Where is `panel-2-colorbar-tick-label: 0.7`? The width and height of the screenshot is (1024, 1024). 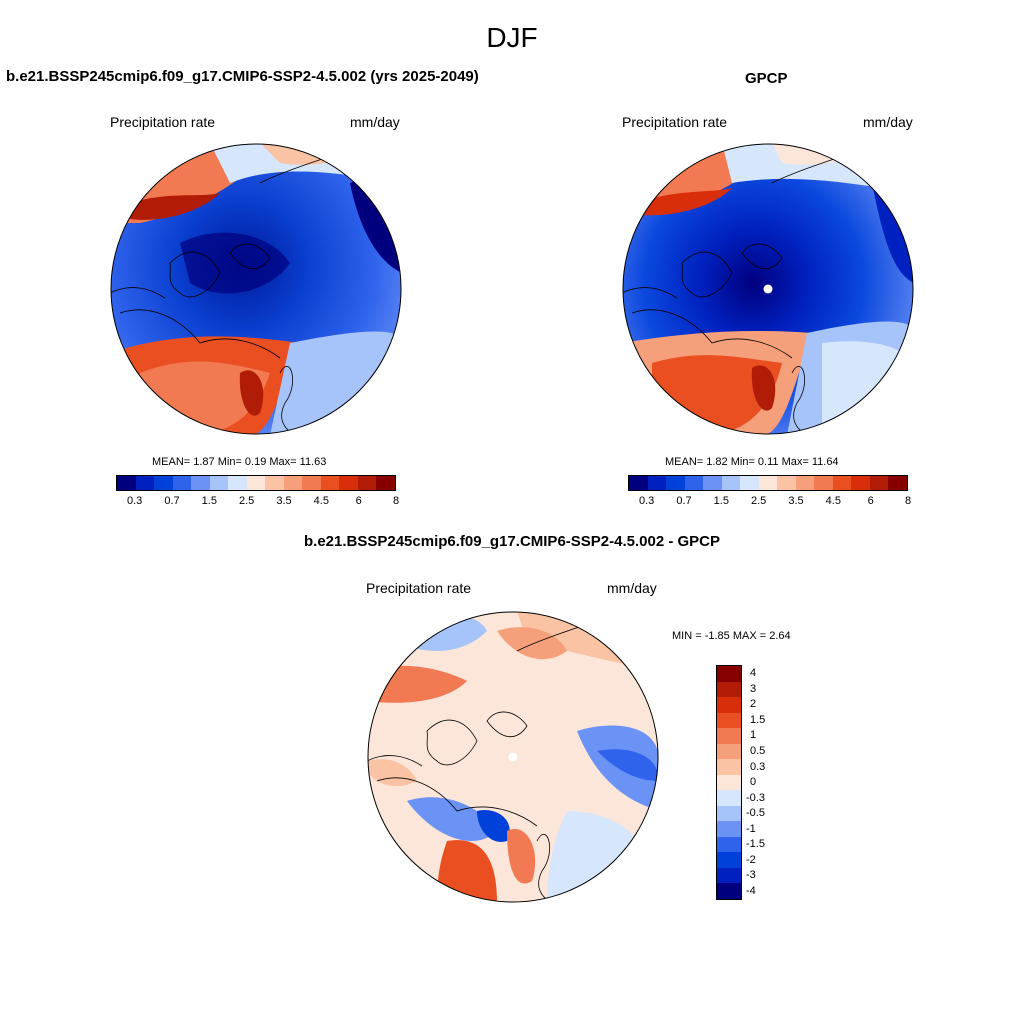 panel-2-colorbar-tick-label: 0.7 is located at coordinates (684, 501).